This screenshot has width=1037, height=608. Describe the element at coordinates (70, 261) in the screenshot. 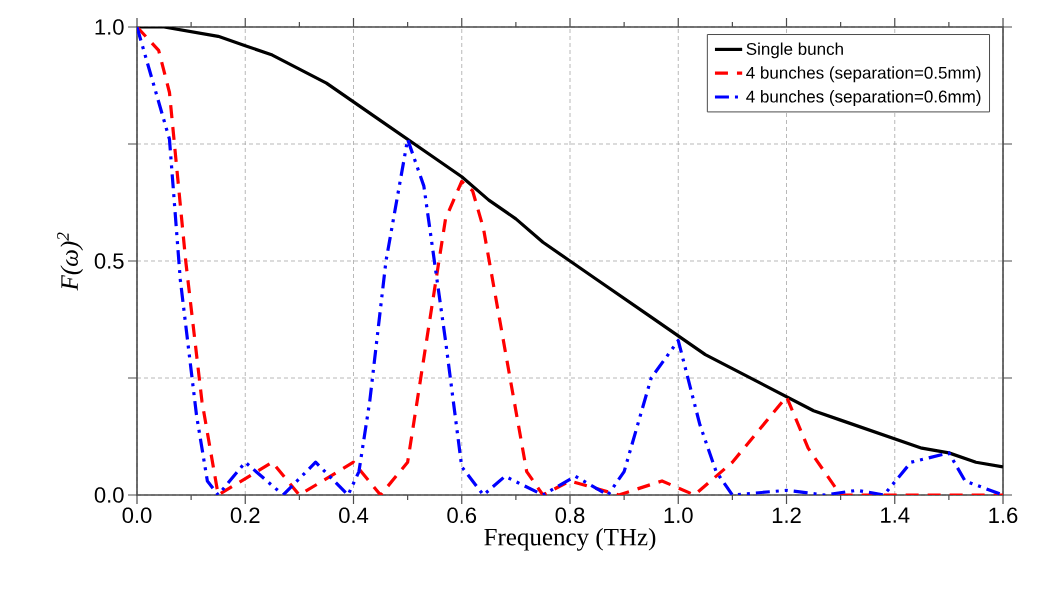

I see `y-axis-title: F(ω)$^{2}$` at that location.